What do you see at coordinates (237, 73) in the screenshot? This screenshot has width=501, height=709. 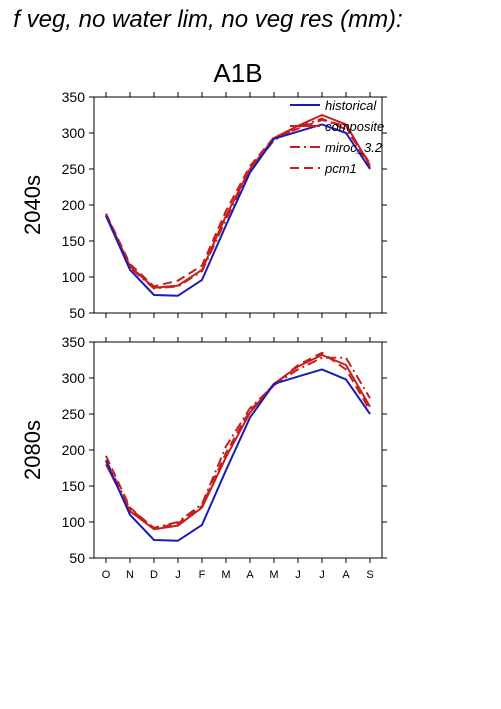 I see `scenario-title: A1B` at bounding box center [237, 73].